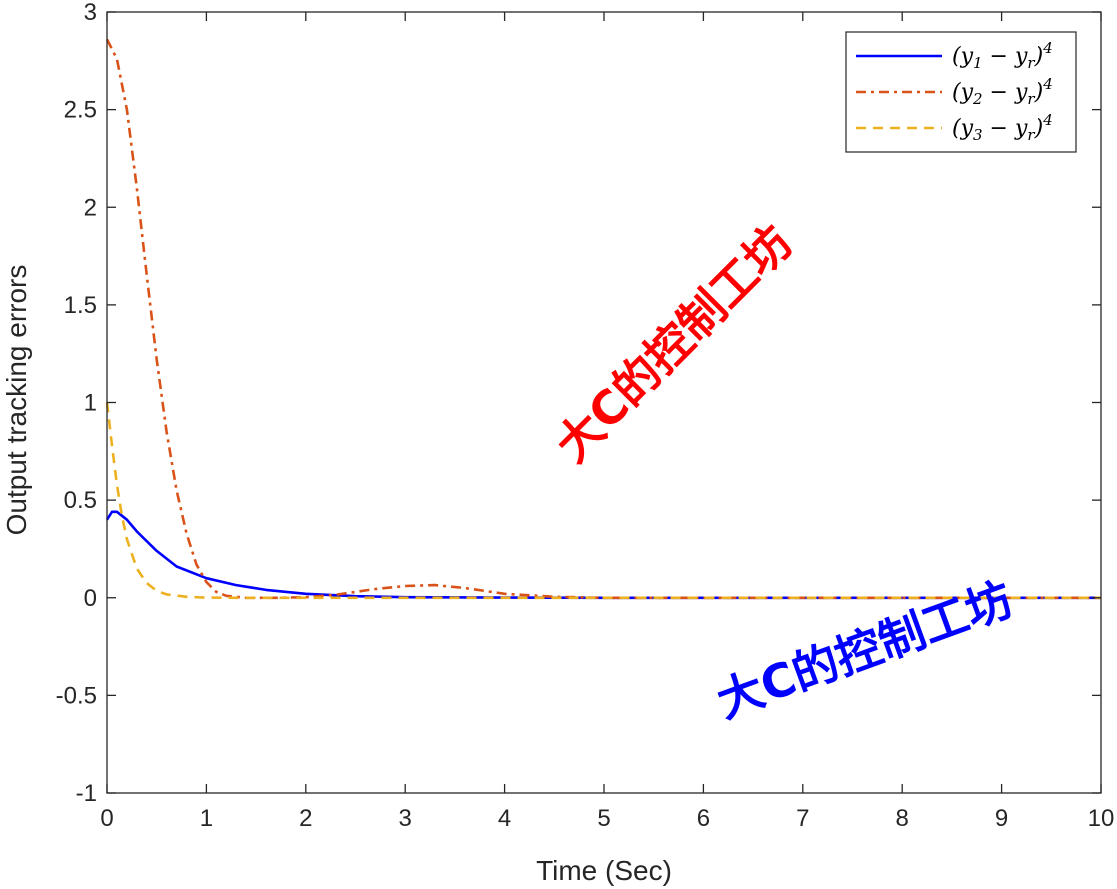 This screenshot has height=889, width=1117. What do you see at coordinates (902, 818) in the screenshot?
I see `x-tick-label: 8` at bounding box center [902, 818].